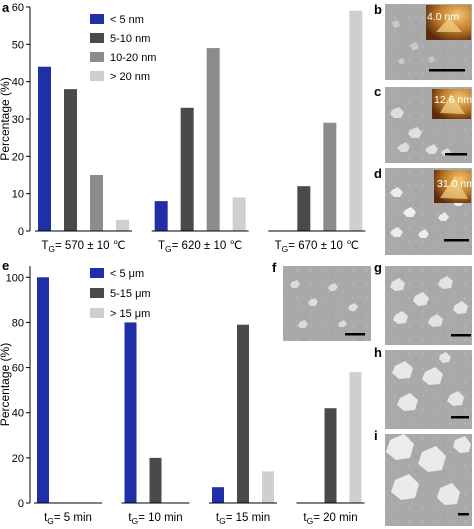 The width and height of the screenshot is (474, 529). I want to click on legend-label: > 20 nm, so click(130, 77).